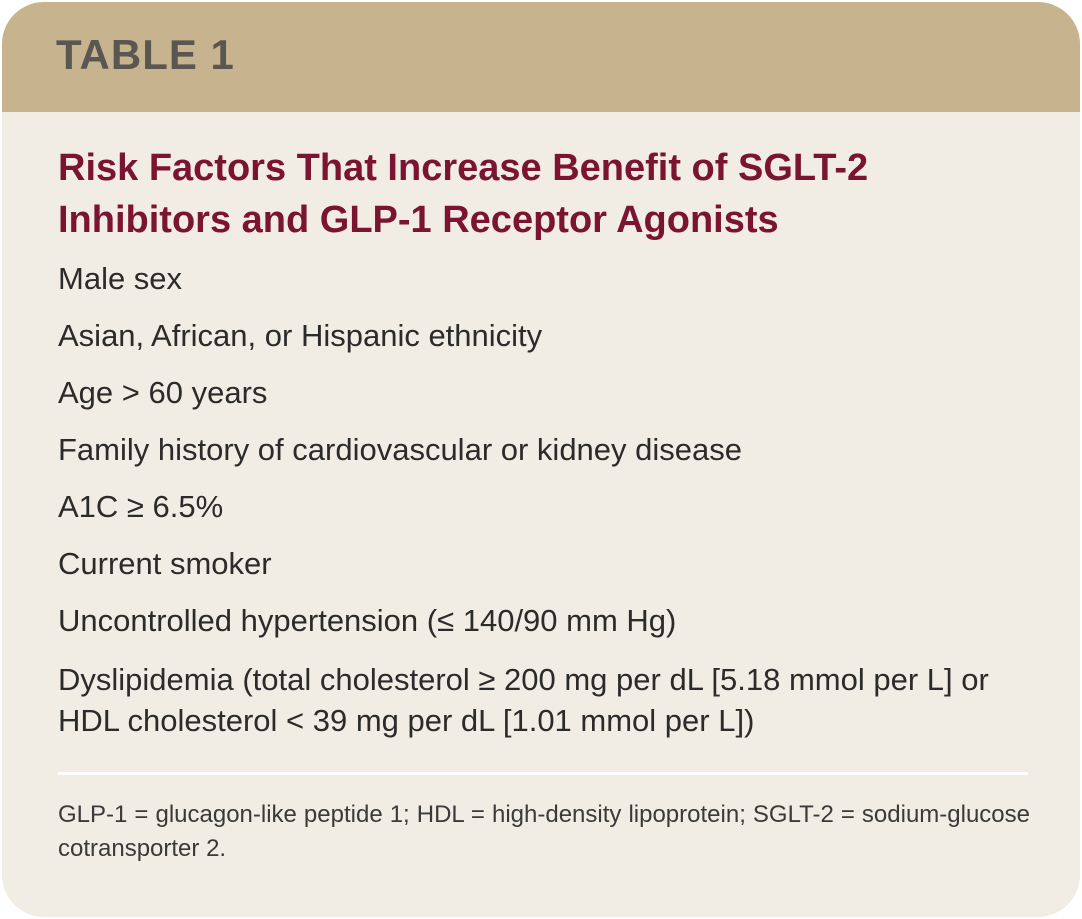 This screenshot has height=919, width=1082. I want to click on list-item: A1C ≥ 6.5%, so click(141, 506).